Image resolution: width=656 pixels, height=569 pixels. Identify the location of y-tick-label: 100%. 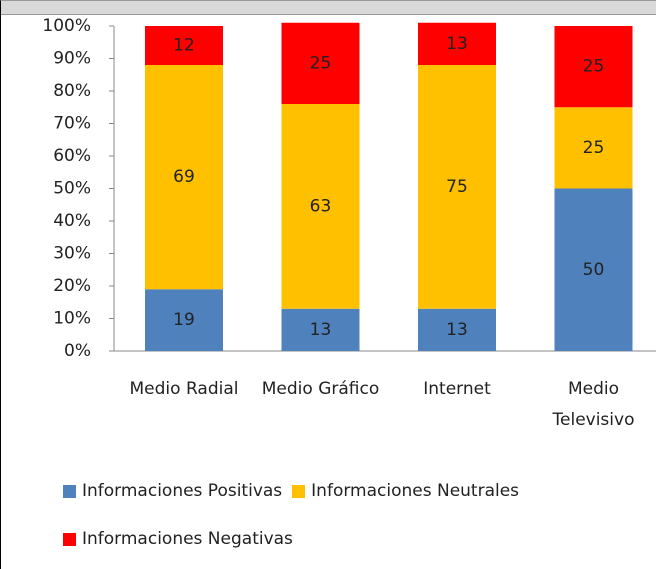
(66, 26).